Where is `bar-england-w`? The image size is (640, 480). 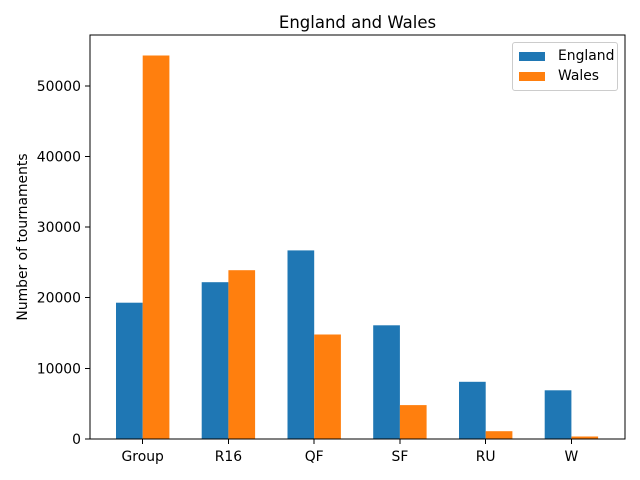
bar-england-w is located at coordinates (558, 414).